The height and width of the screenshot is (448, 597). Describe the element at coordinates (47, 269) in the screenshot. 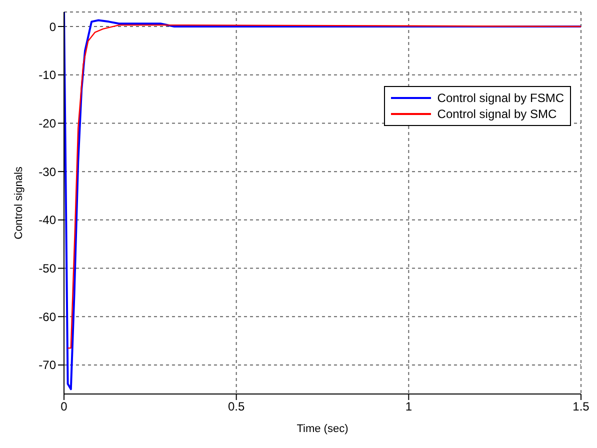

I see `y-tick-label: -50` at that location.